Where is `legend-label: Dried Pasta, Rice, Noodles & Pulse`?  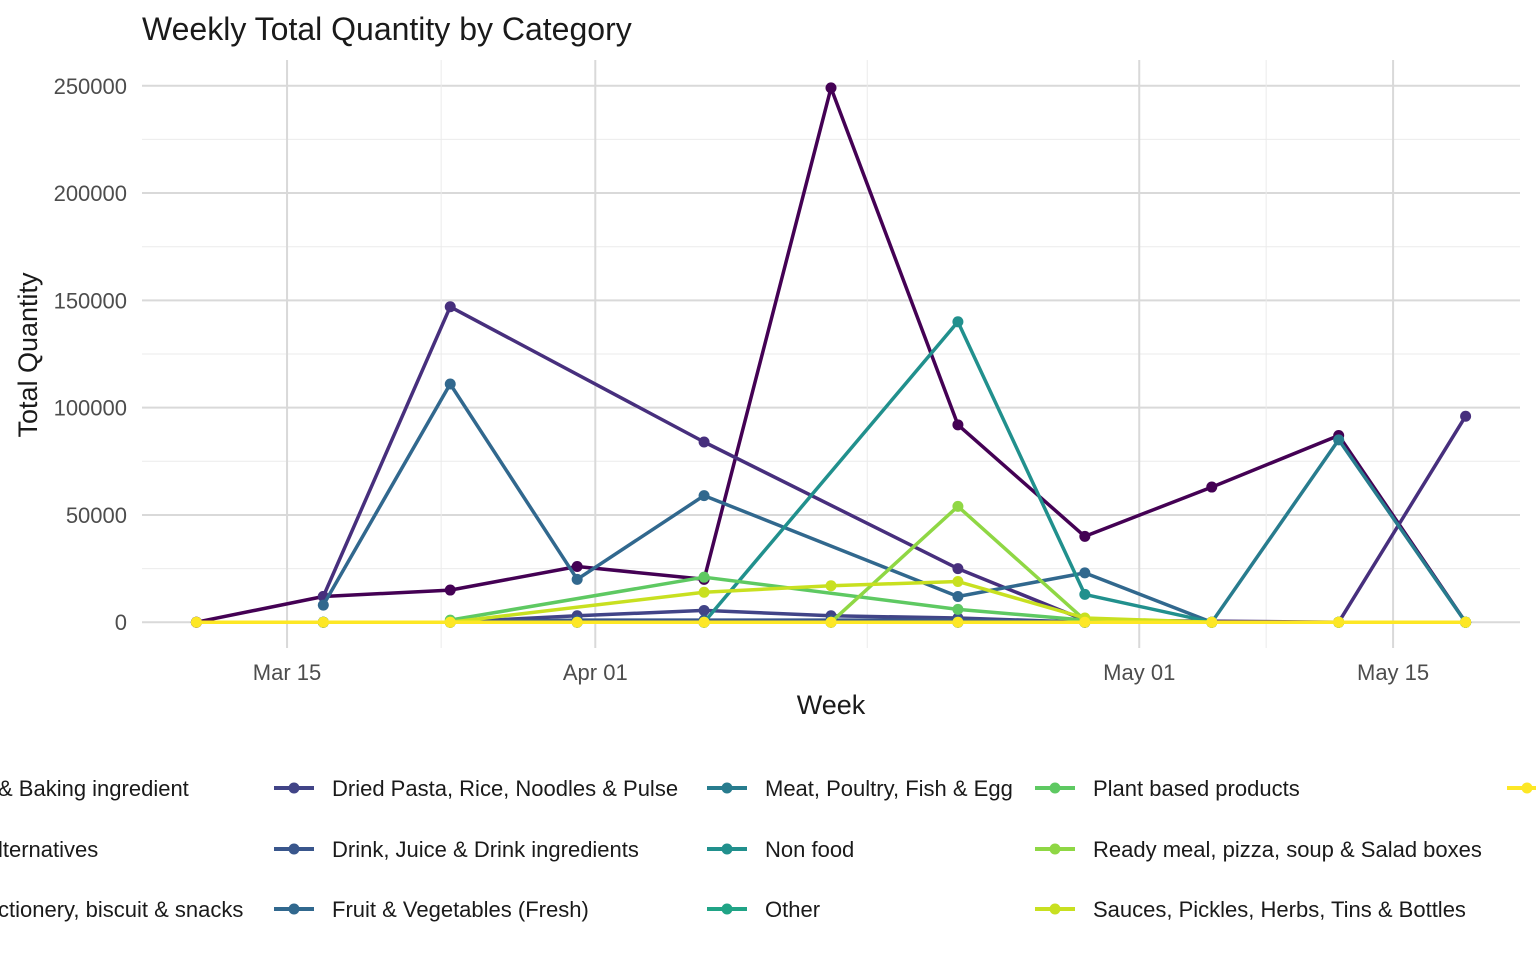 legend-label: Dried Pasta, Rice, Noodles & Pulse is located at coordinates (505, 788).